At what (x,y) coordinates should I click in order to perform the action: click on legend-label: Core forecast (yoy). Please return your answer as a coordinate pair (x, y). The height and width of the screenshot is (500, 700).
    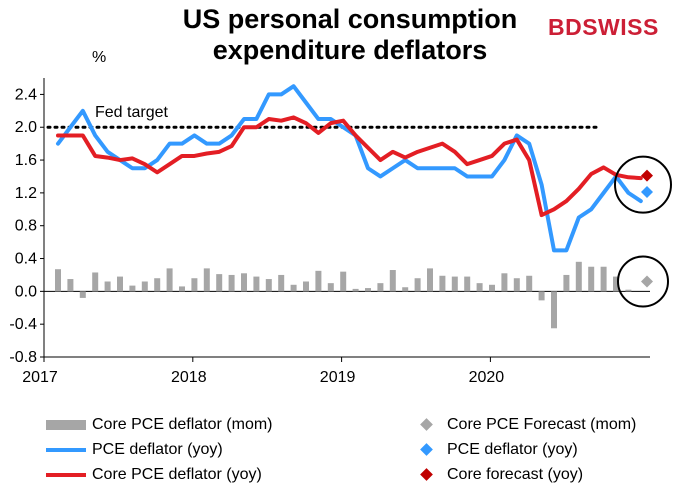
    Looking at the image, I should click on (515, 474).